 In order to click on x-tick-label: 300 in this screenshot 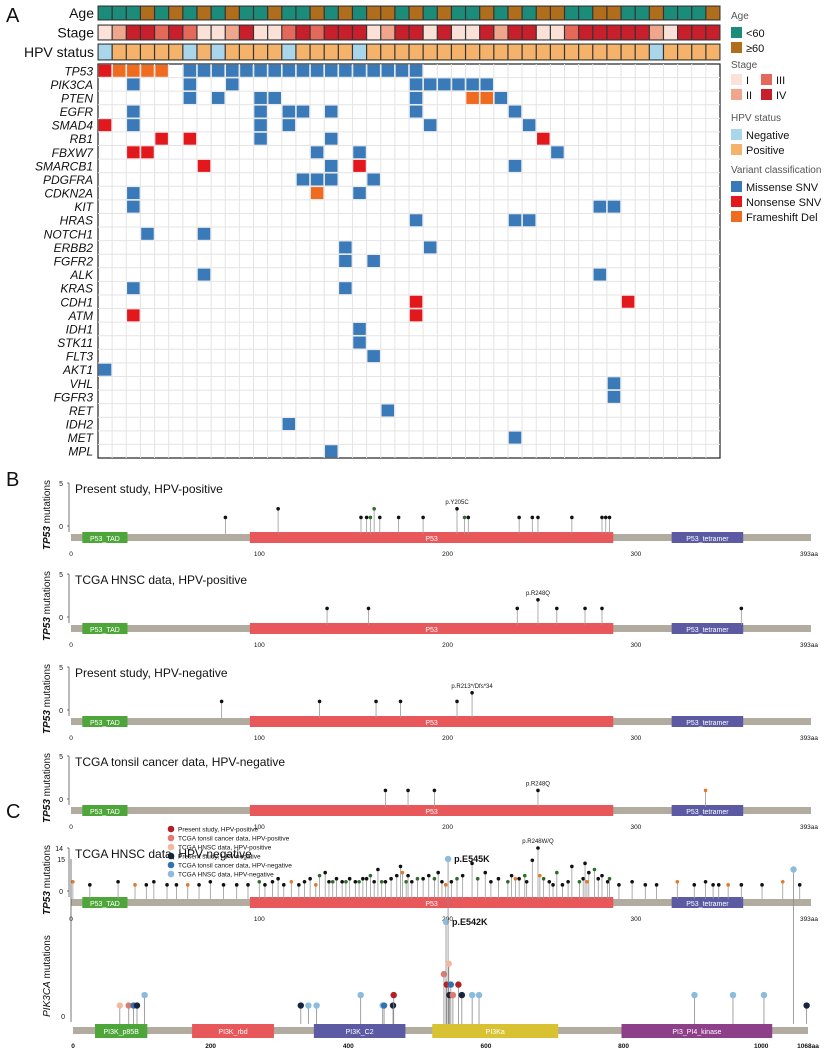, I will do `click(635, 645)`.